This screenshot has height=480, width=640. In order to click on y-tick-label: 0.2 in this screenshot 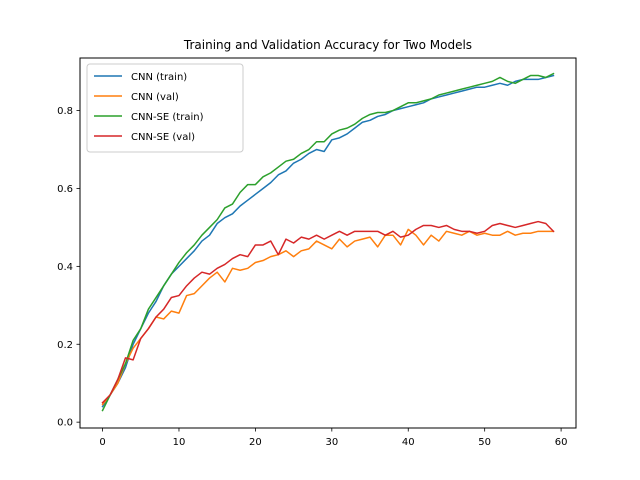, I will do `click(65, 345)`.